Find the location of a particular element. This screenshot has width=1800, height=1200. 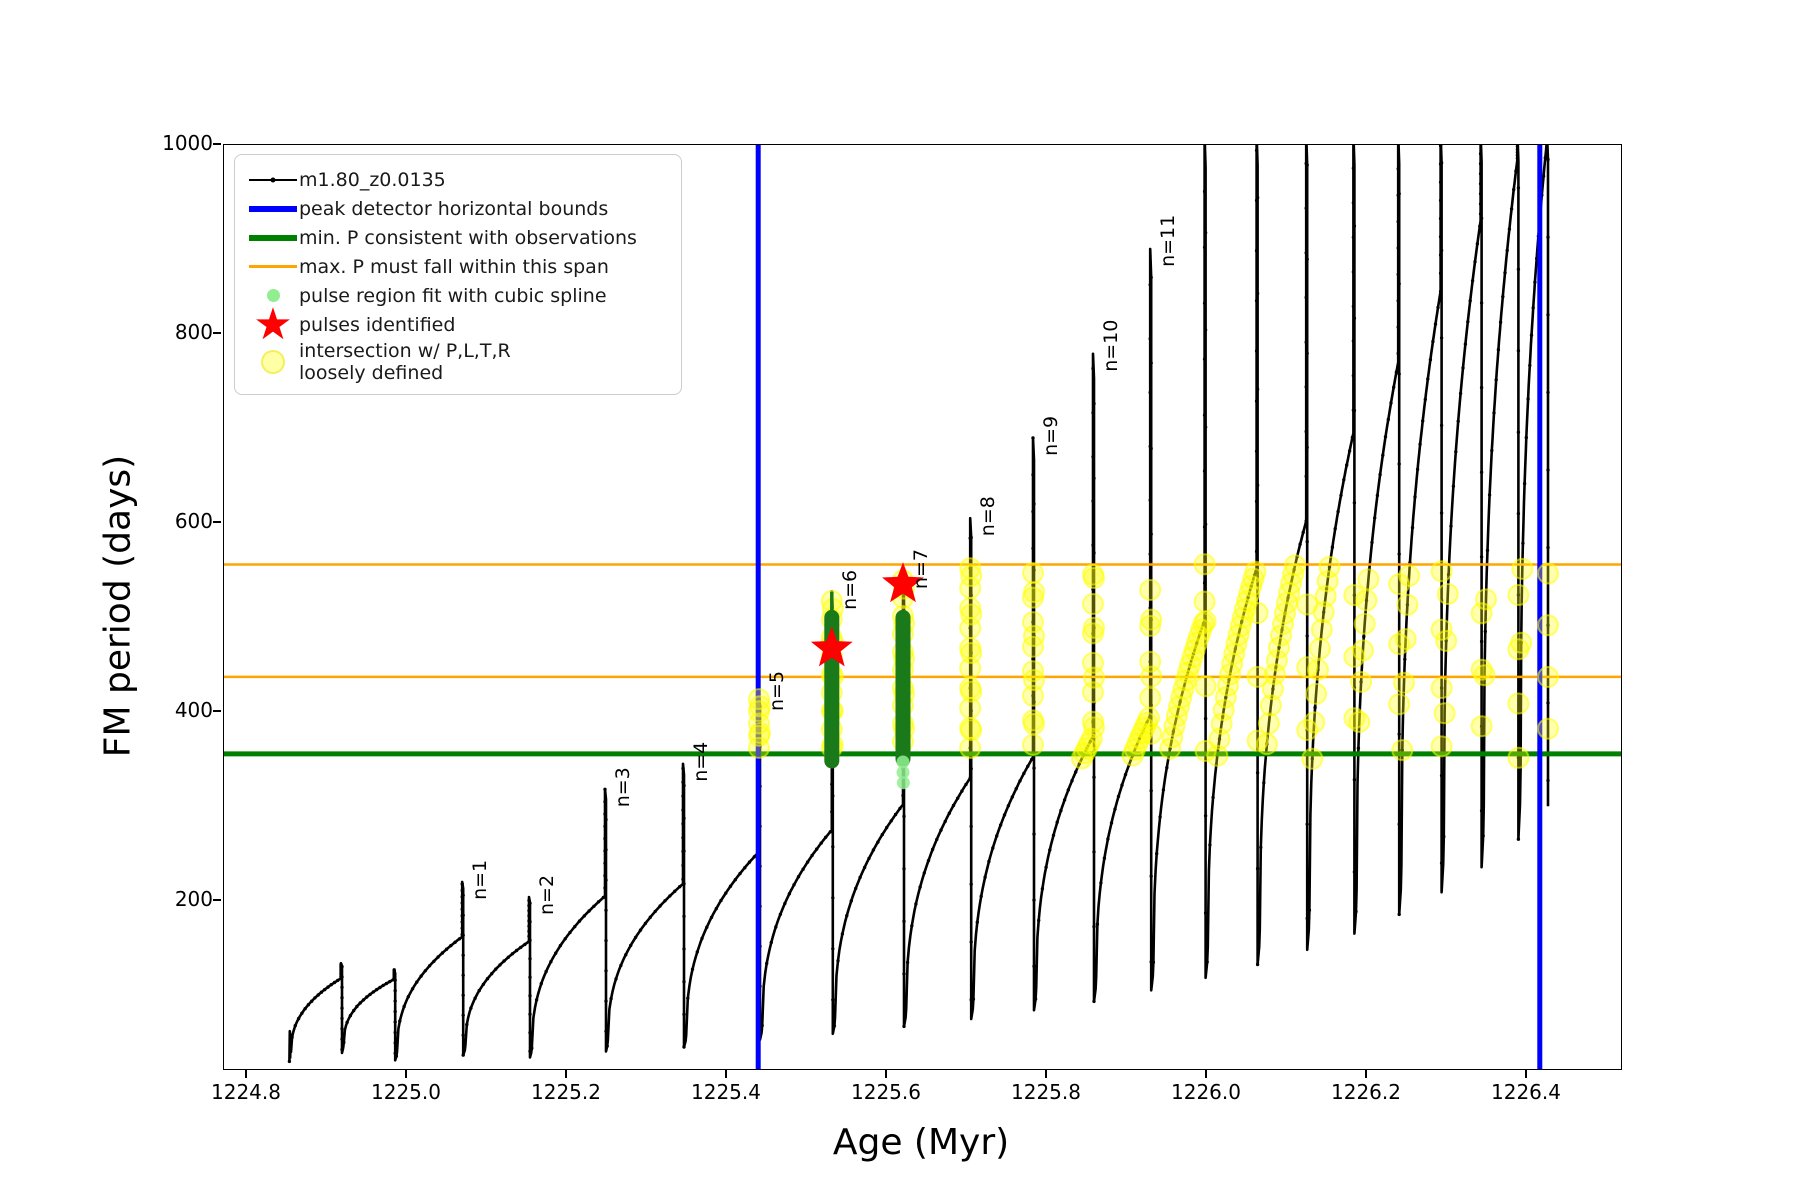

x-tick-label: 1225.8 is located at coordinates (1046, 1092).